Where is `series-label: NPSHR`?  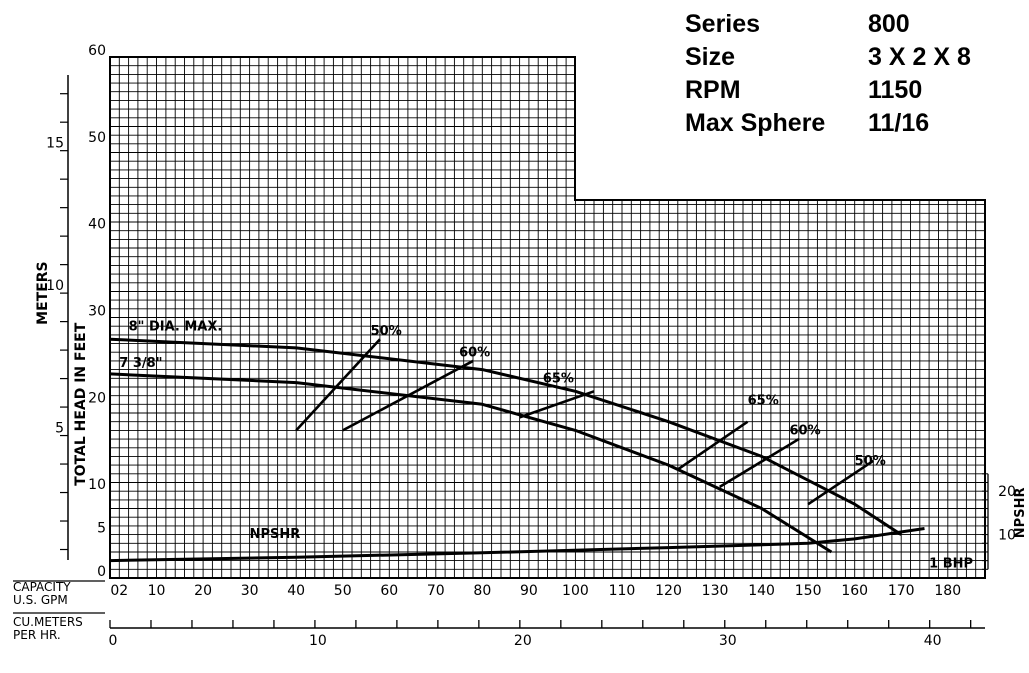 series-label: NPSHR is located at coordinates (275, 534).